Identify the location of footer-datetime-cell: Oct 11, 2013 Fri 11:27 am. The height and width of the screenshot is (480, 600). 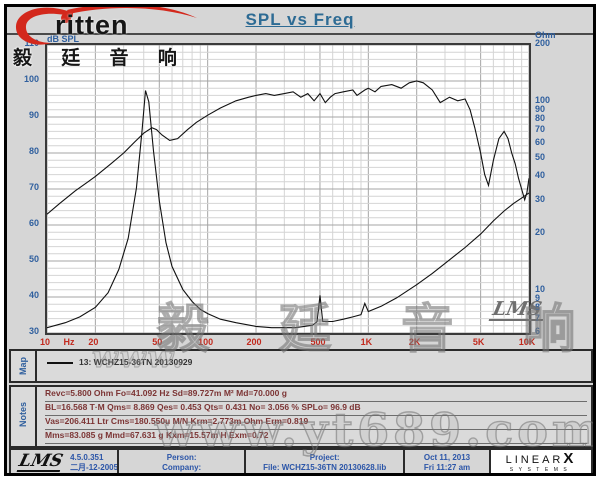
(448, 461).